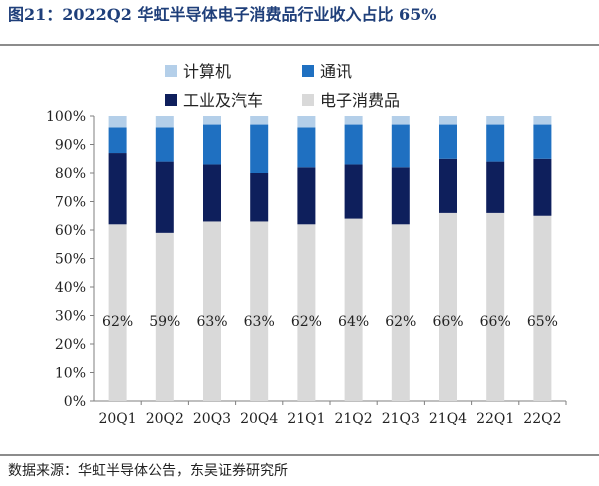  What do you see at coordinates (212, 419) in the screenshot?
I see `x-tick-label: 20Q3` at bounding box center [212, 419].